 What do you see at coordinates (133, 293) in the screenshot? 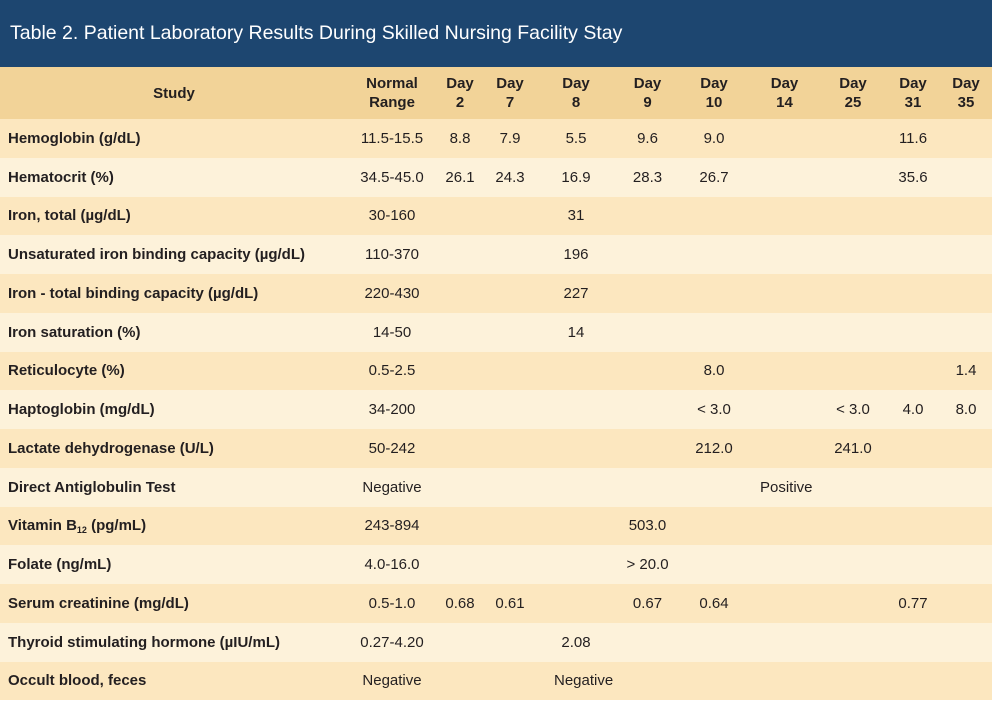
I see `study-name-cell: Iron - total binding capacity (µg/dL)` at bounding box center [133, 293].